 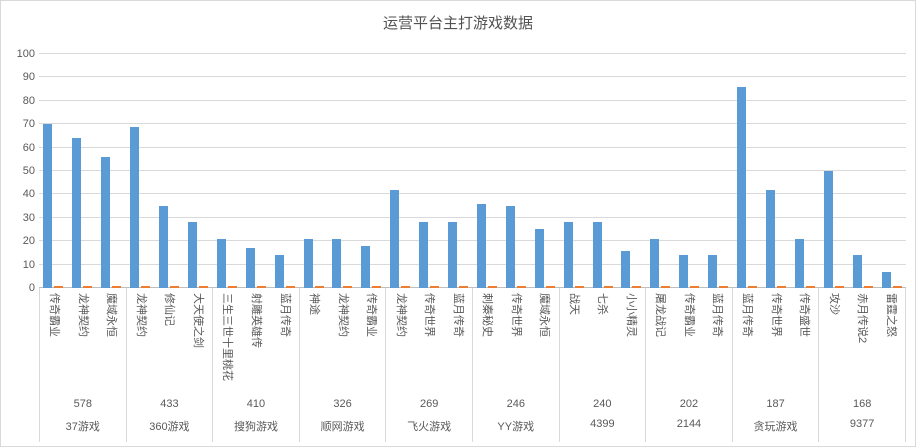 What do you see at coordinates (862, 404) in the screenshot?
I see `platform-value-label: 168` at bounding box center [862, 404].